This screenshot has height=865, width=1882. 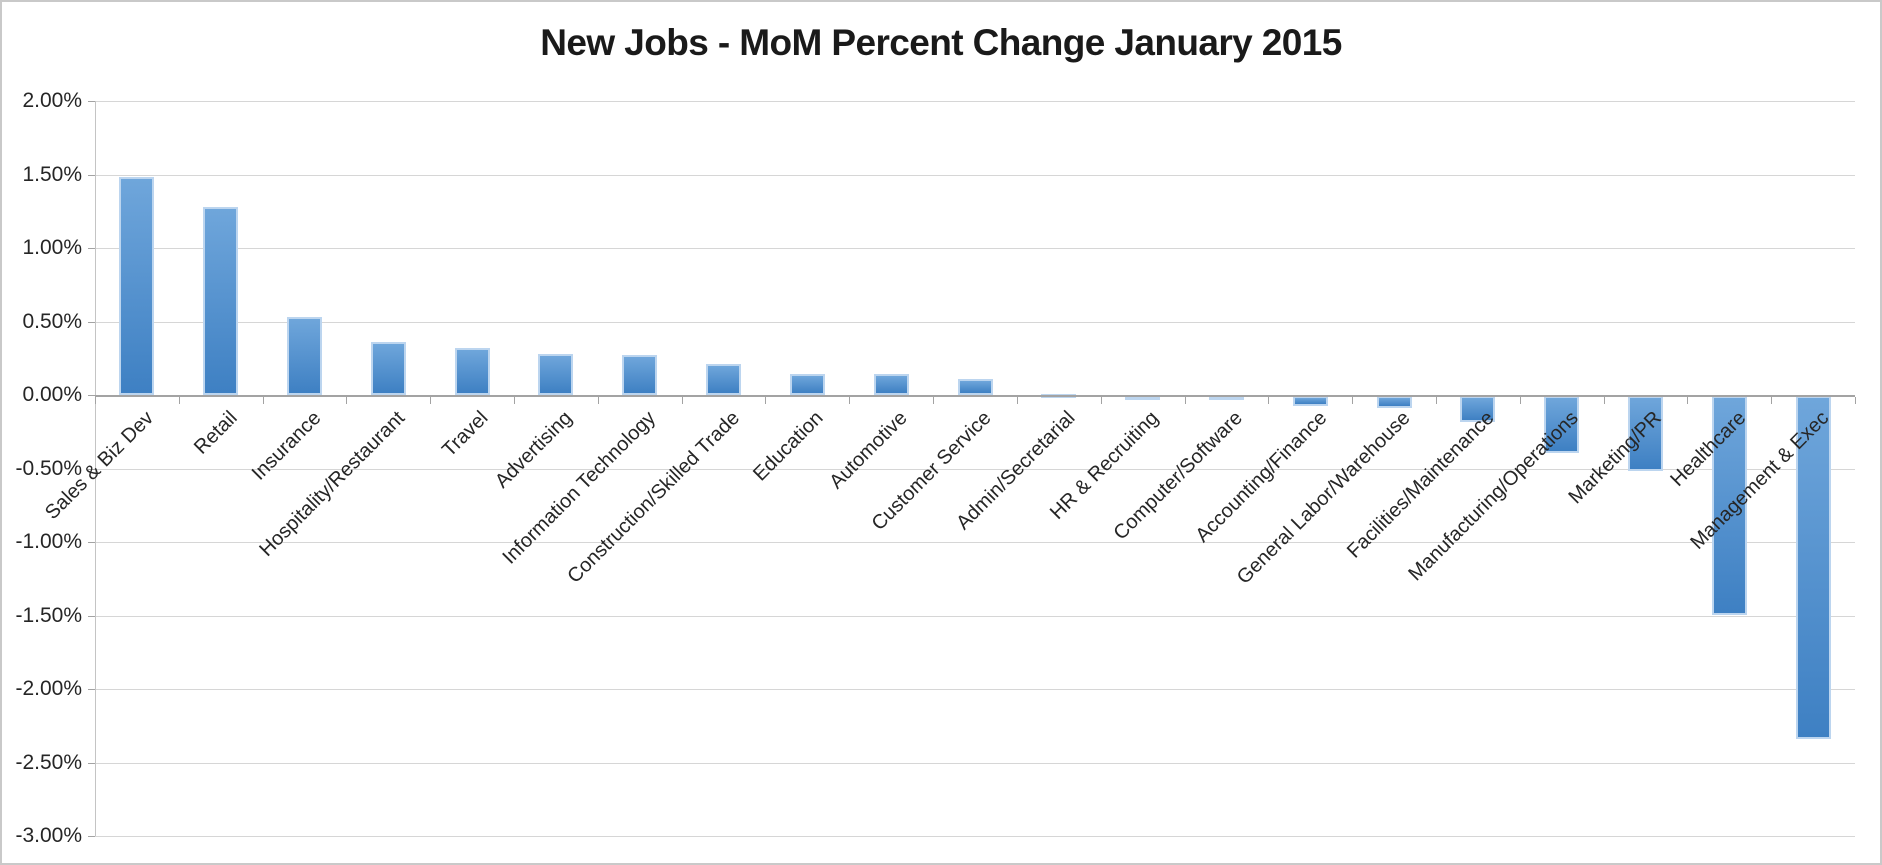 I want to click on bar-accounting-finance, so click(x=1310, y=401).